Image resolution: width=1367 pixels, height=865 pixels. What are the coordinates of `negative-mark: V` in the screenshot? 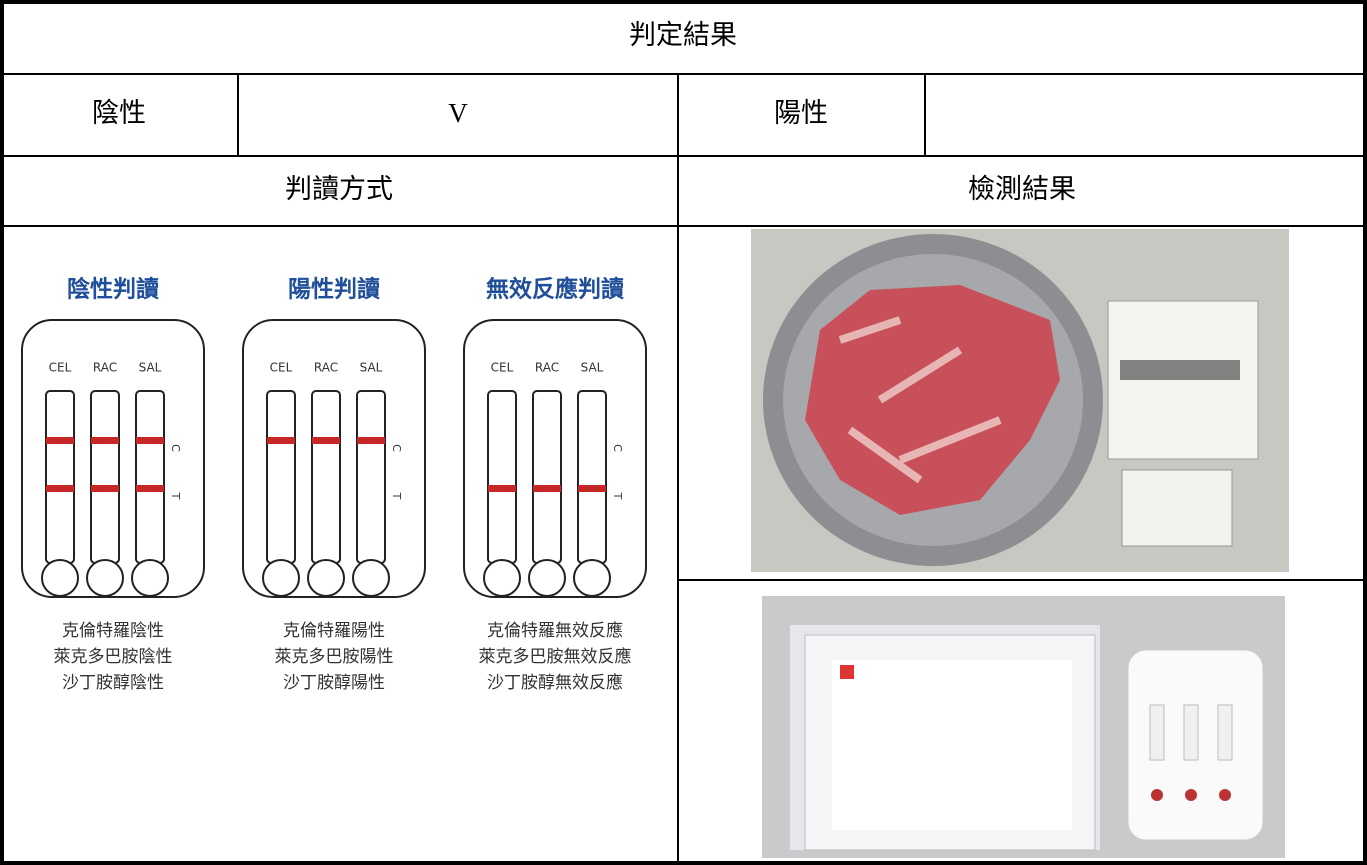 It's located at (458, 113).